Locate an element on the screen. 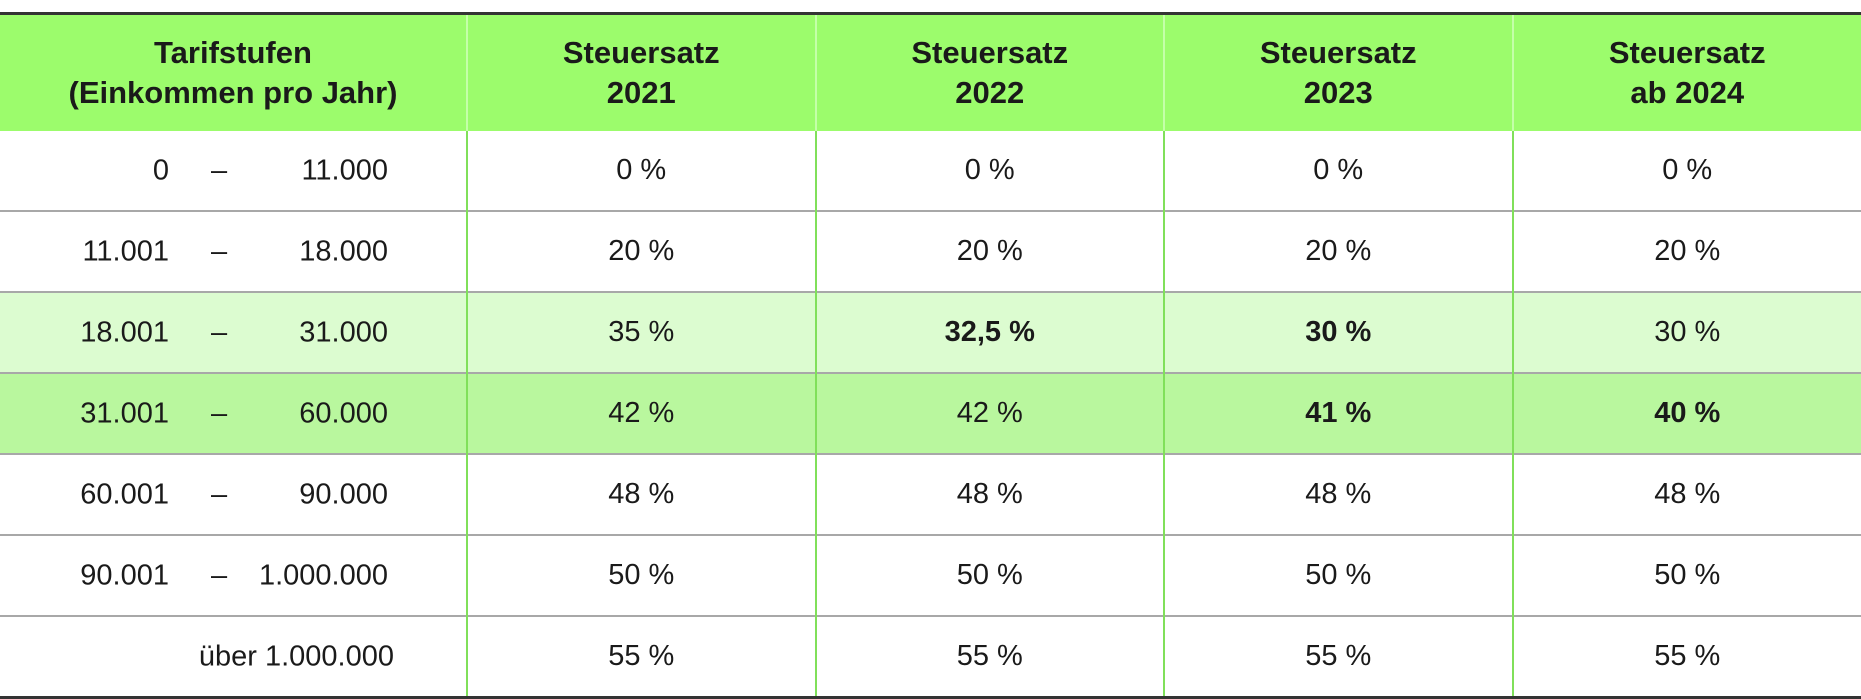  range-cell: 31.001 – 60.000 is located at coordinates (233, 413).